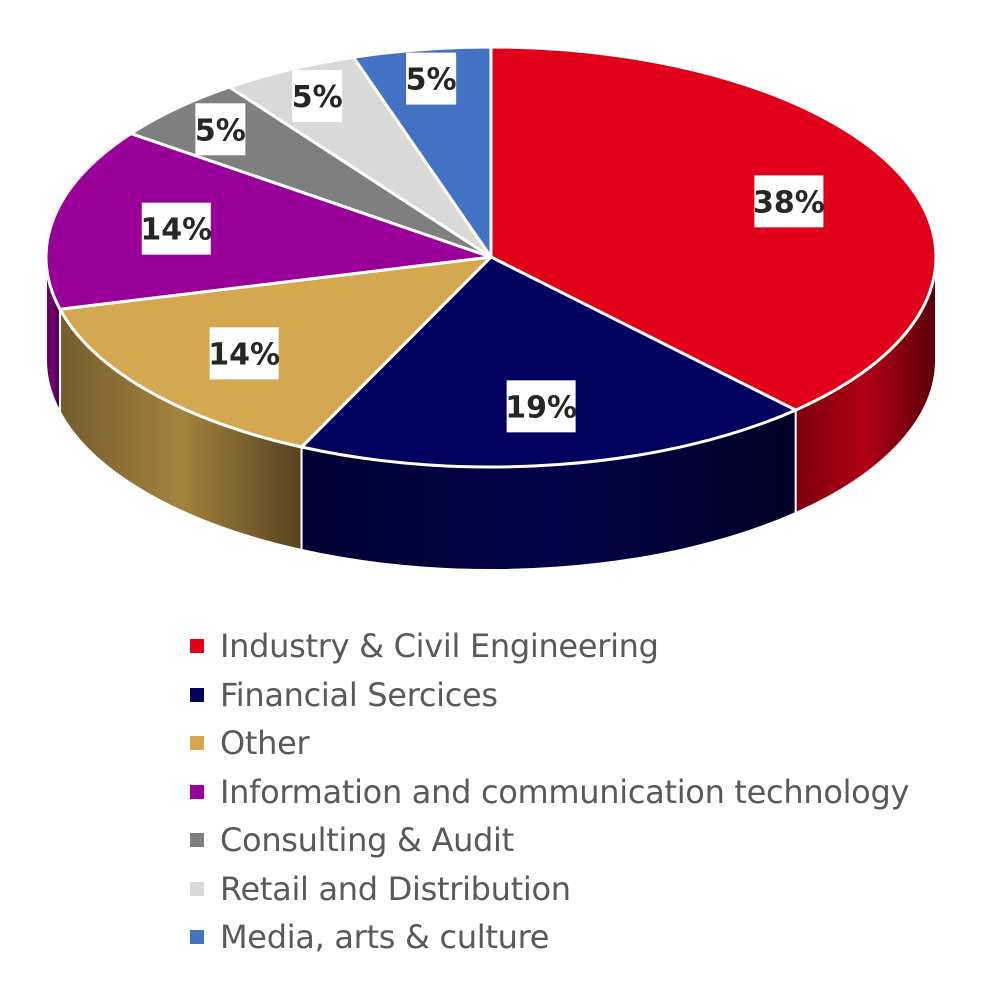 The image size is (983, 992). I want to click on data-label-media-arts-culture: 5%, so click(431, 78).